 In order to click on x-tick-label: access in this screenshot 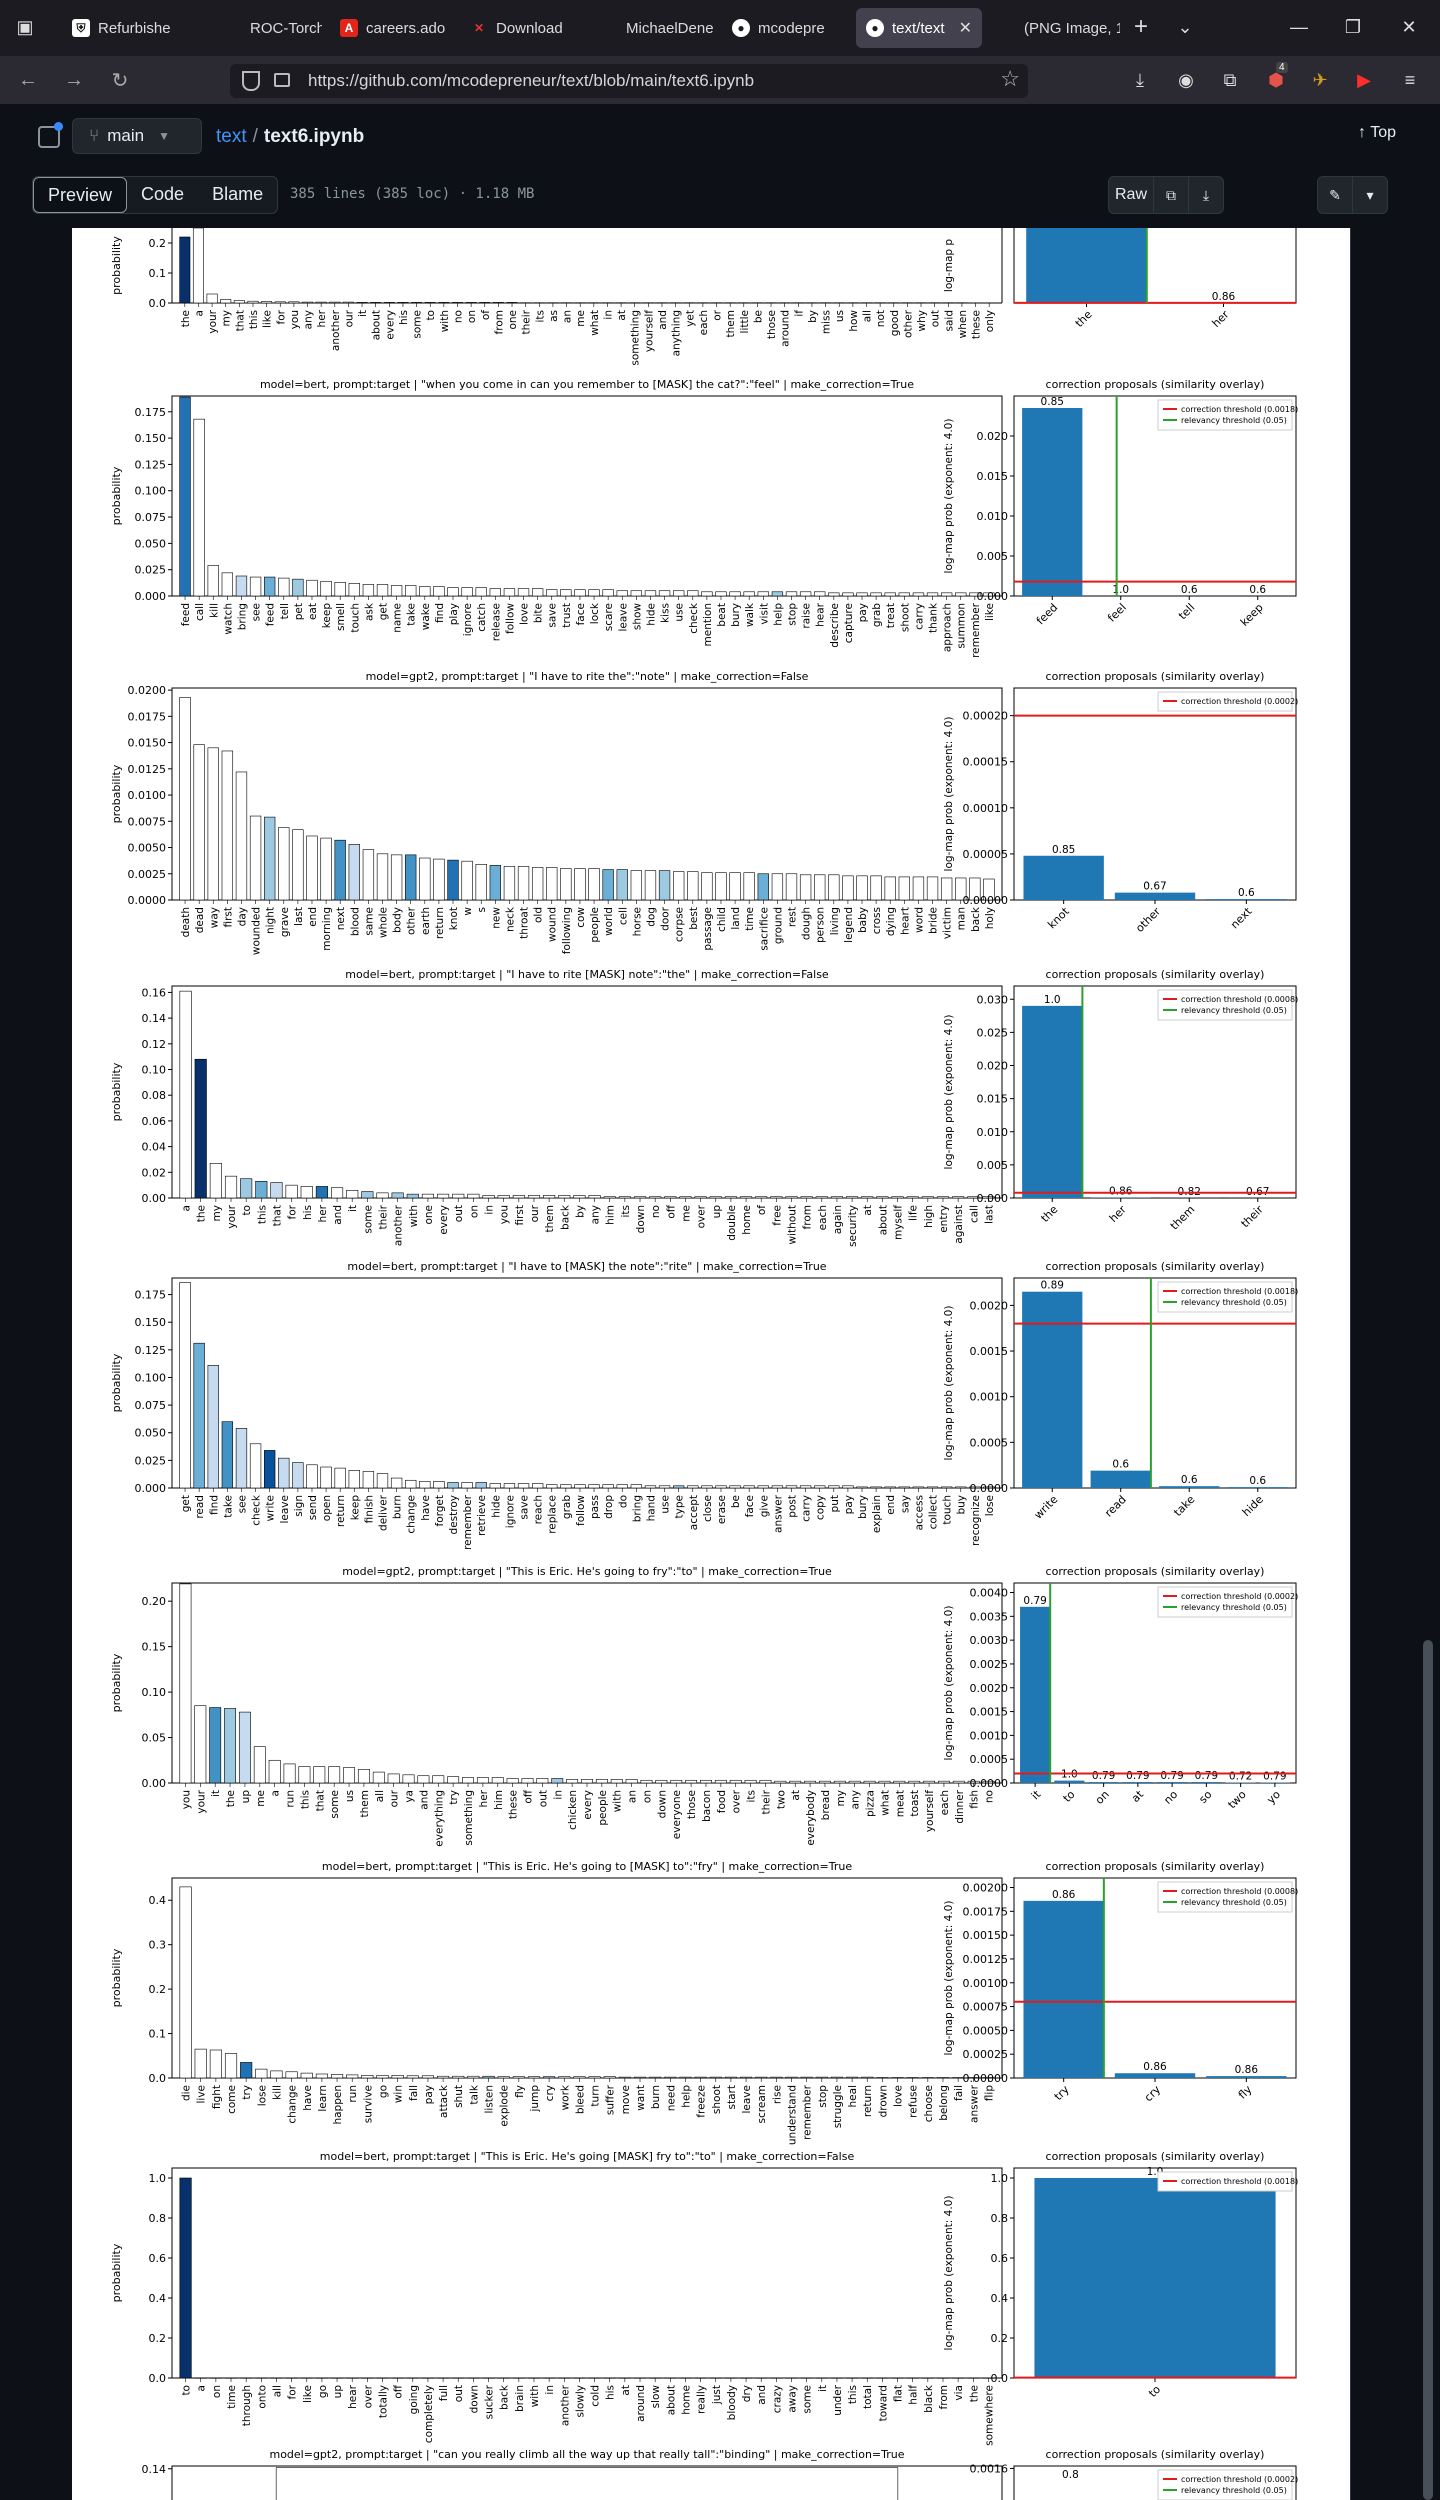, I will do `click(919, 1512)`.